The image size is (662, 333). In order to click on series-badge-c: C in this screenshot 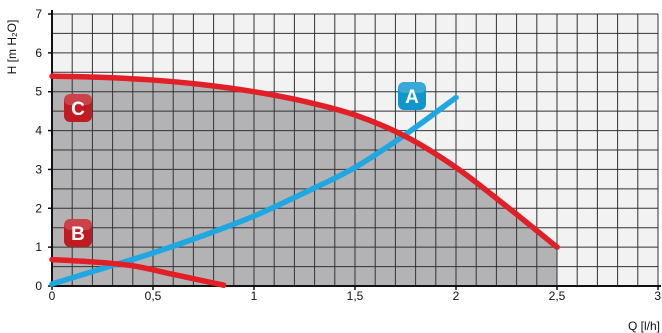, I will do `click(78, 108)`.